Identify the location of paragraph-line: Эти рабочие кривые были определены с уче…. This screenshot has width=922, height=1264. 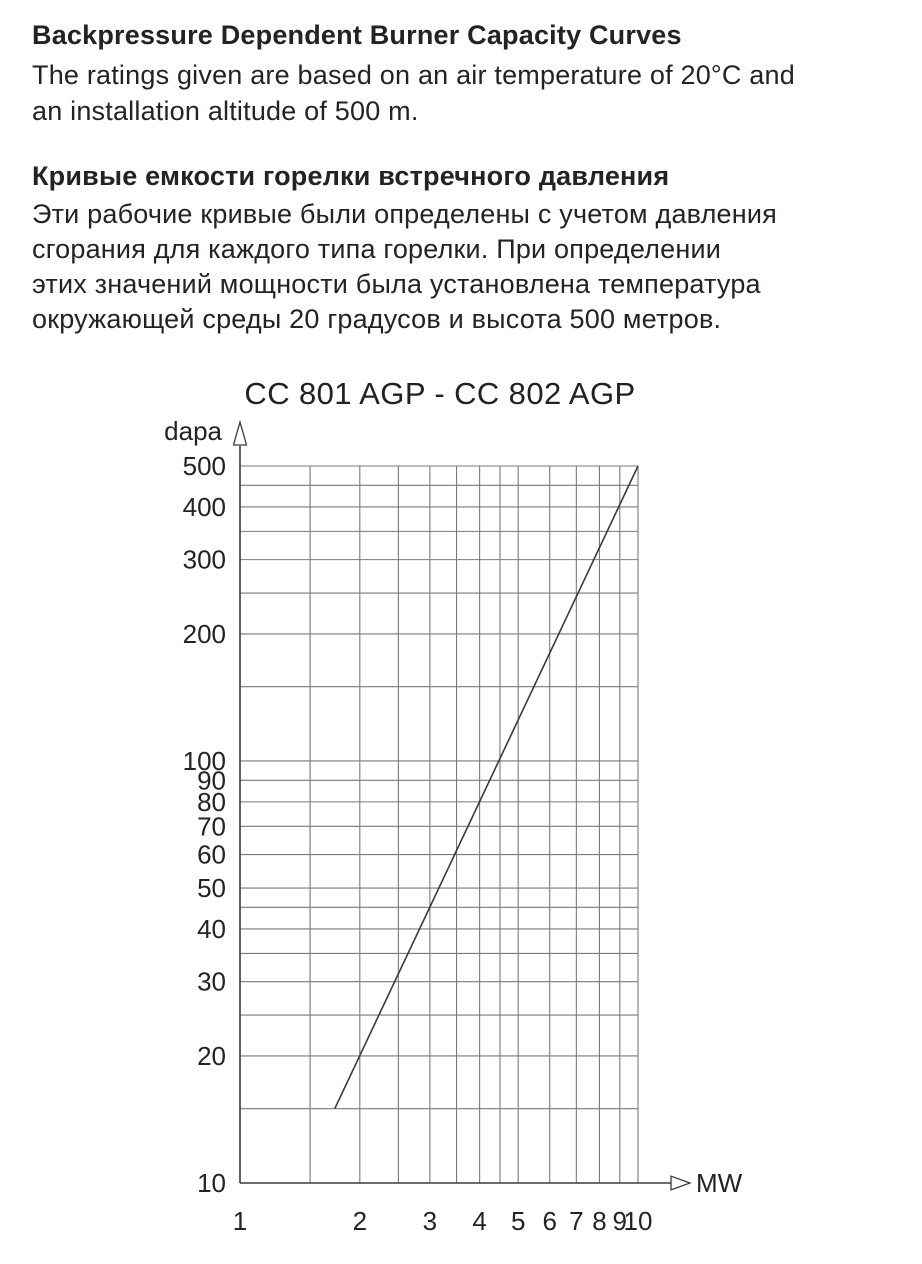
(404, 214).